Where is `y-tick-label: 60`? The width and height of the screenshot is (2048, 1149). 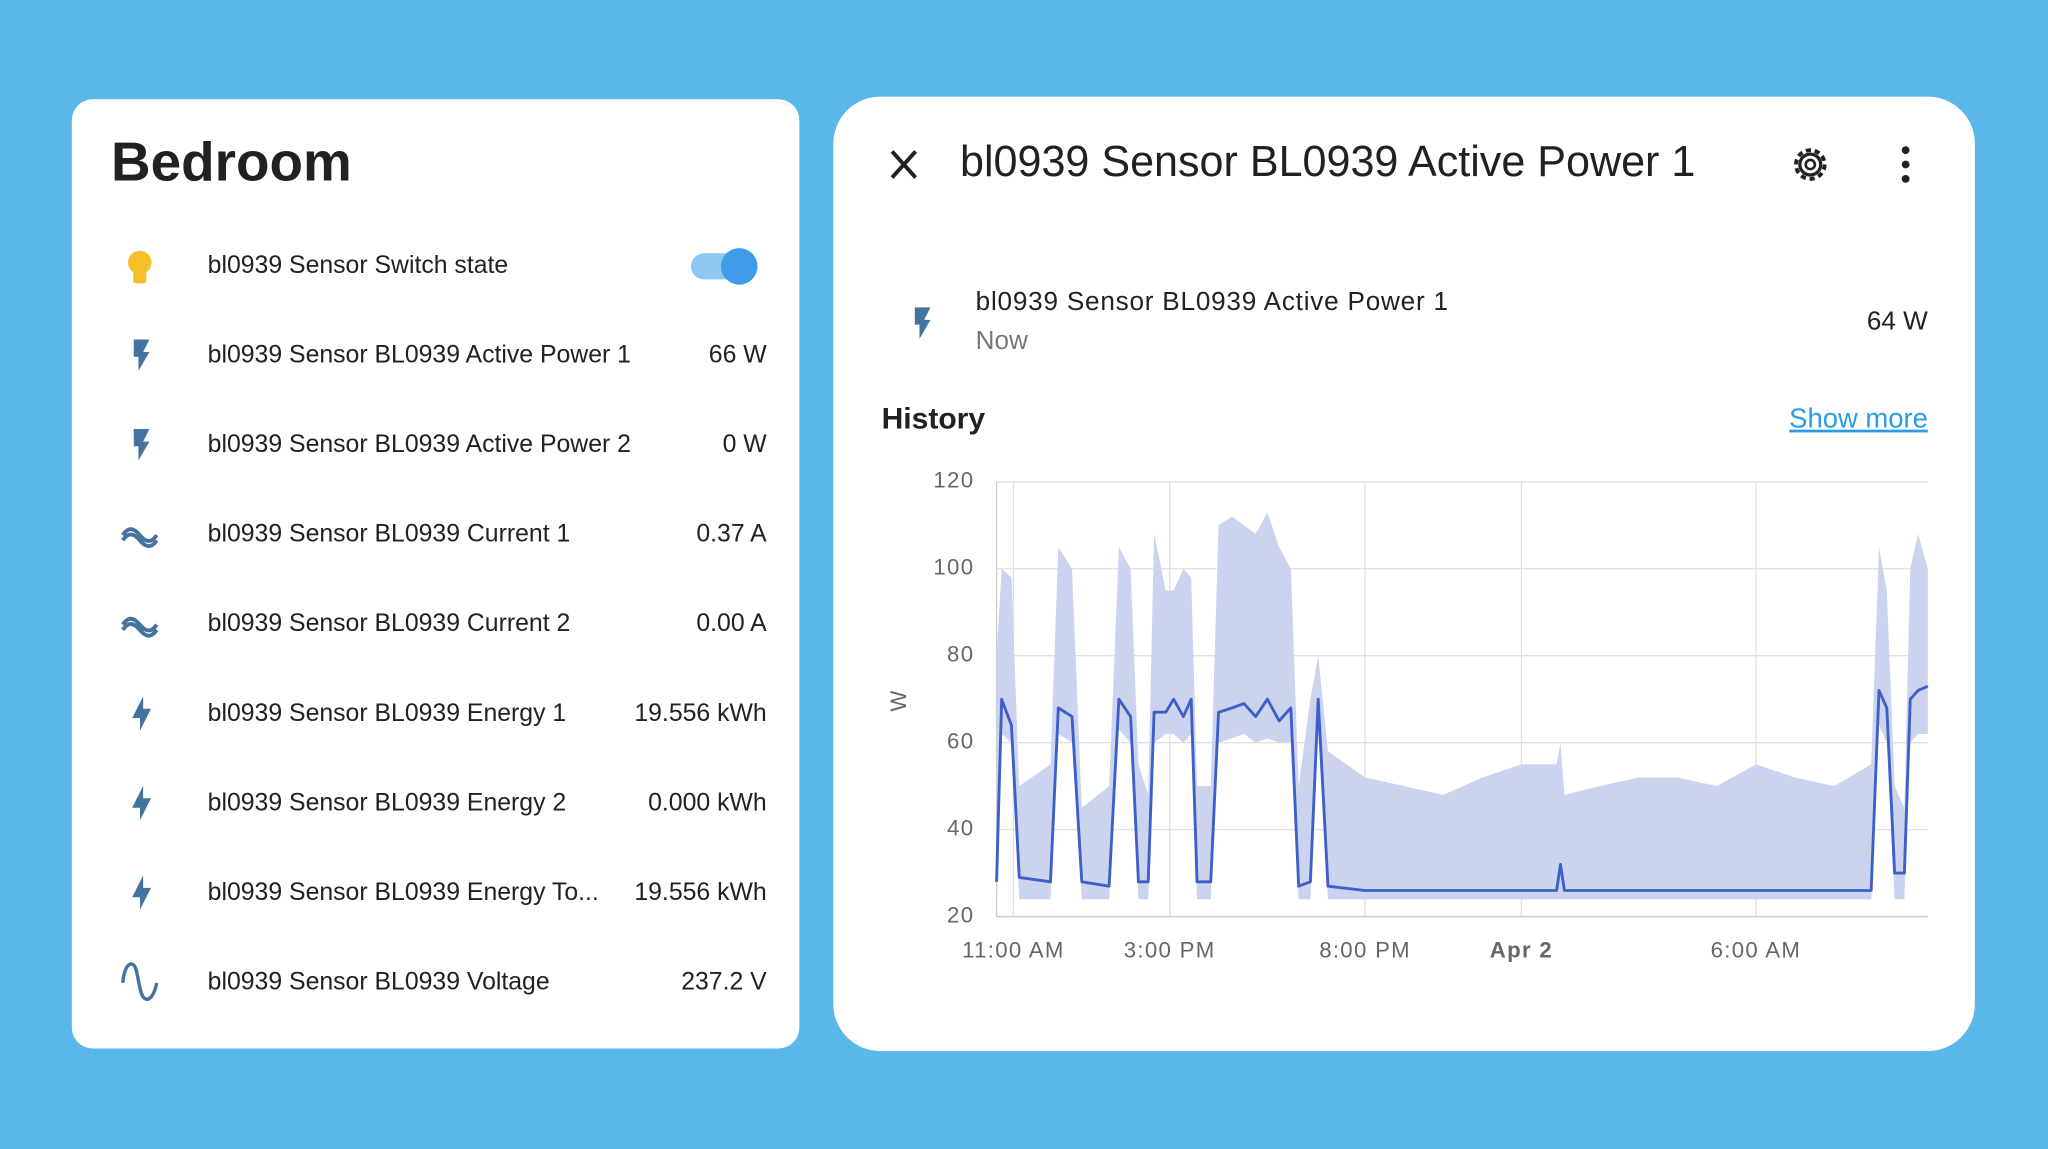
y-tick-label: 60 is located at coordinates (960, 741).